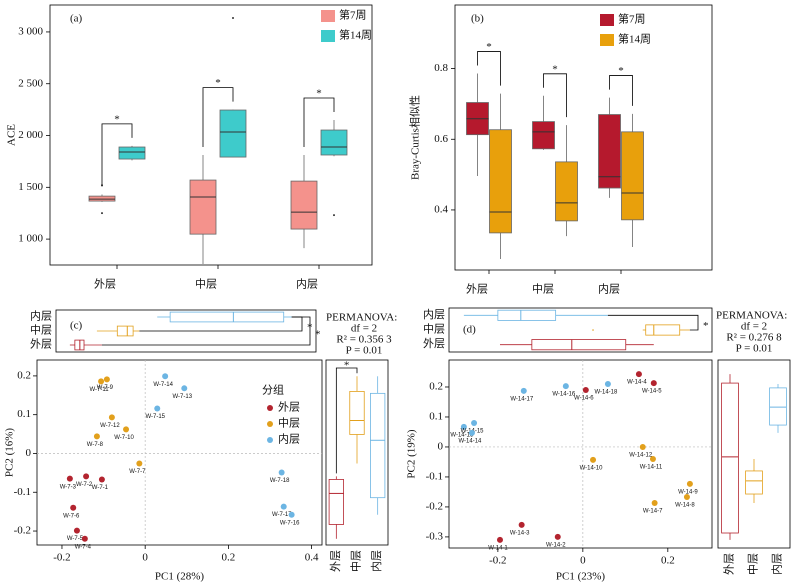  Describe the element at coordinates (436, 387) in the screenshot. I see `y-tick-label: 0.2` at that location.